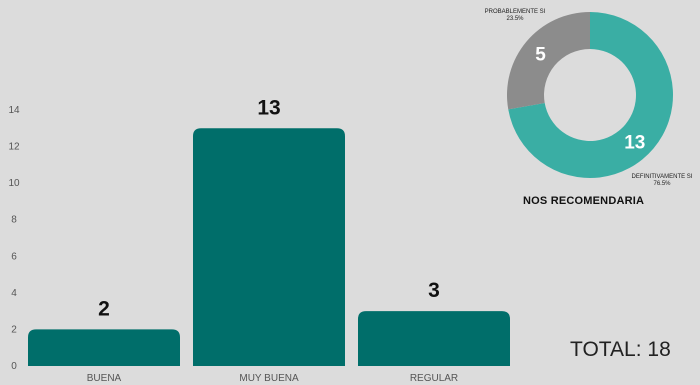 The height and width of the screenshot is (385, 700). What do you see at coordinates (14, 329) in the screenshot?
I see `y-tick-label: 2` at bounding box center [14, 329].